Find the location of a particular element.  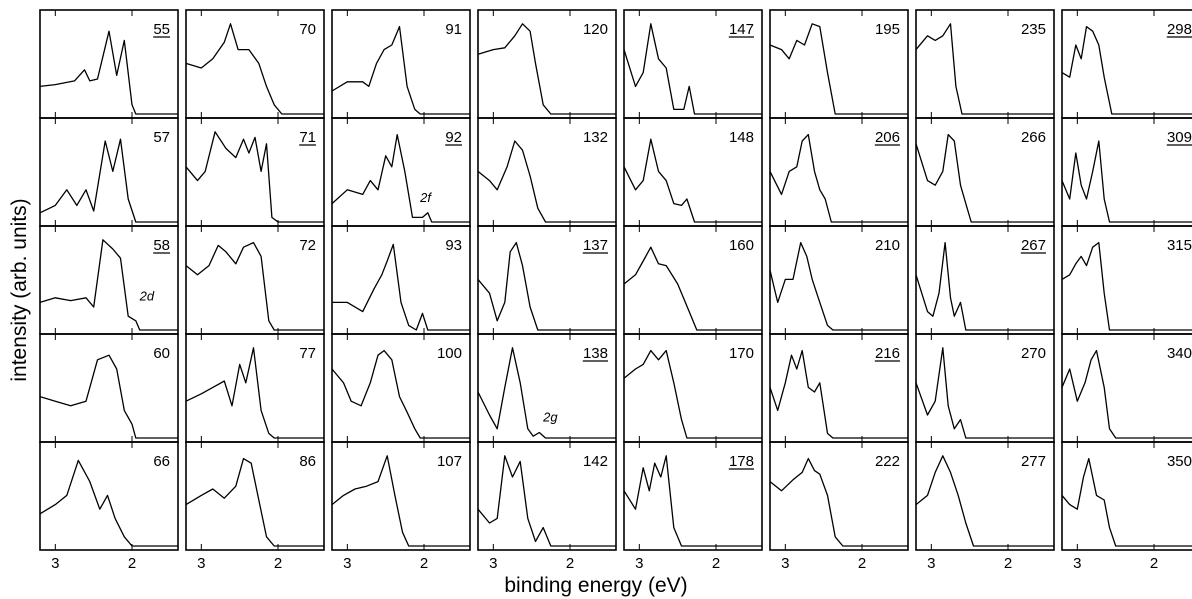

panel-71: 71 is located at coordinates (255, 172).